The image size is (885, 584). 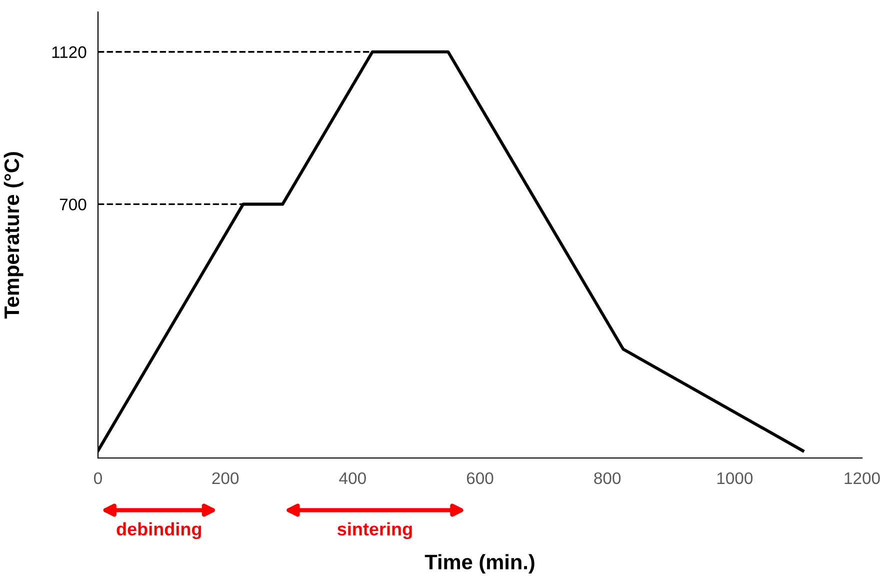 What do you see at coordinates (352, 478) in the screenshot?
I see `x-tick-label: 400` at bounding box center [352, 478].